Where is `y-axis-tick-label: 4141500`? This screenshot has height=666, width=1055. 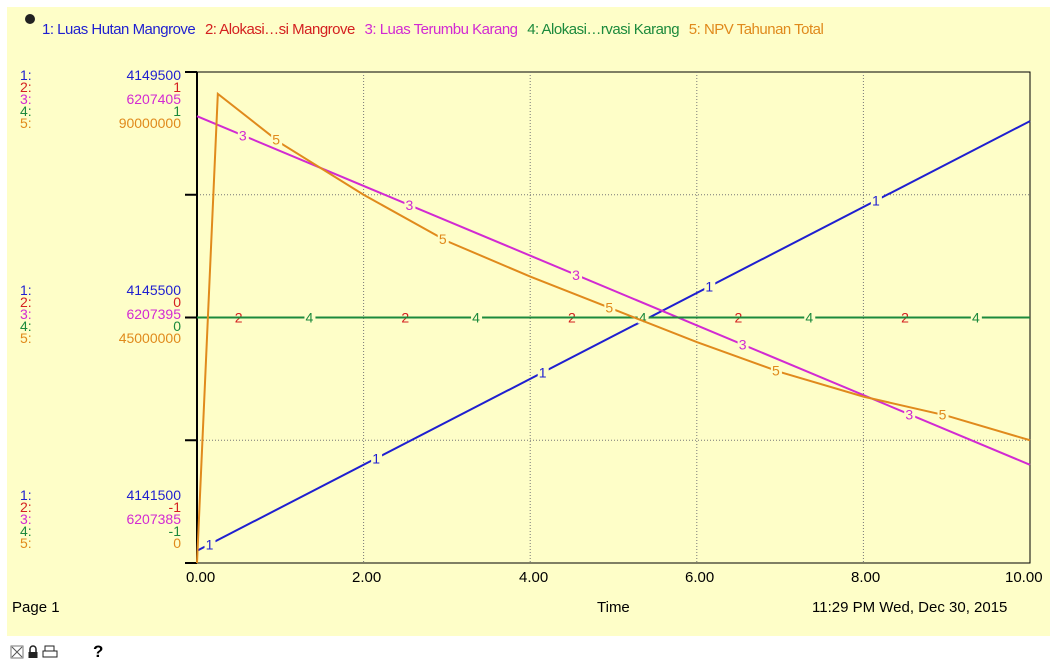 y-axis-tick-label: 4141500 is located at coordinates (153, 495).